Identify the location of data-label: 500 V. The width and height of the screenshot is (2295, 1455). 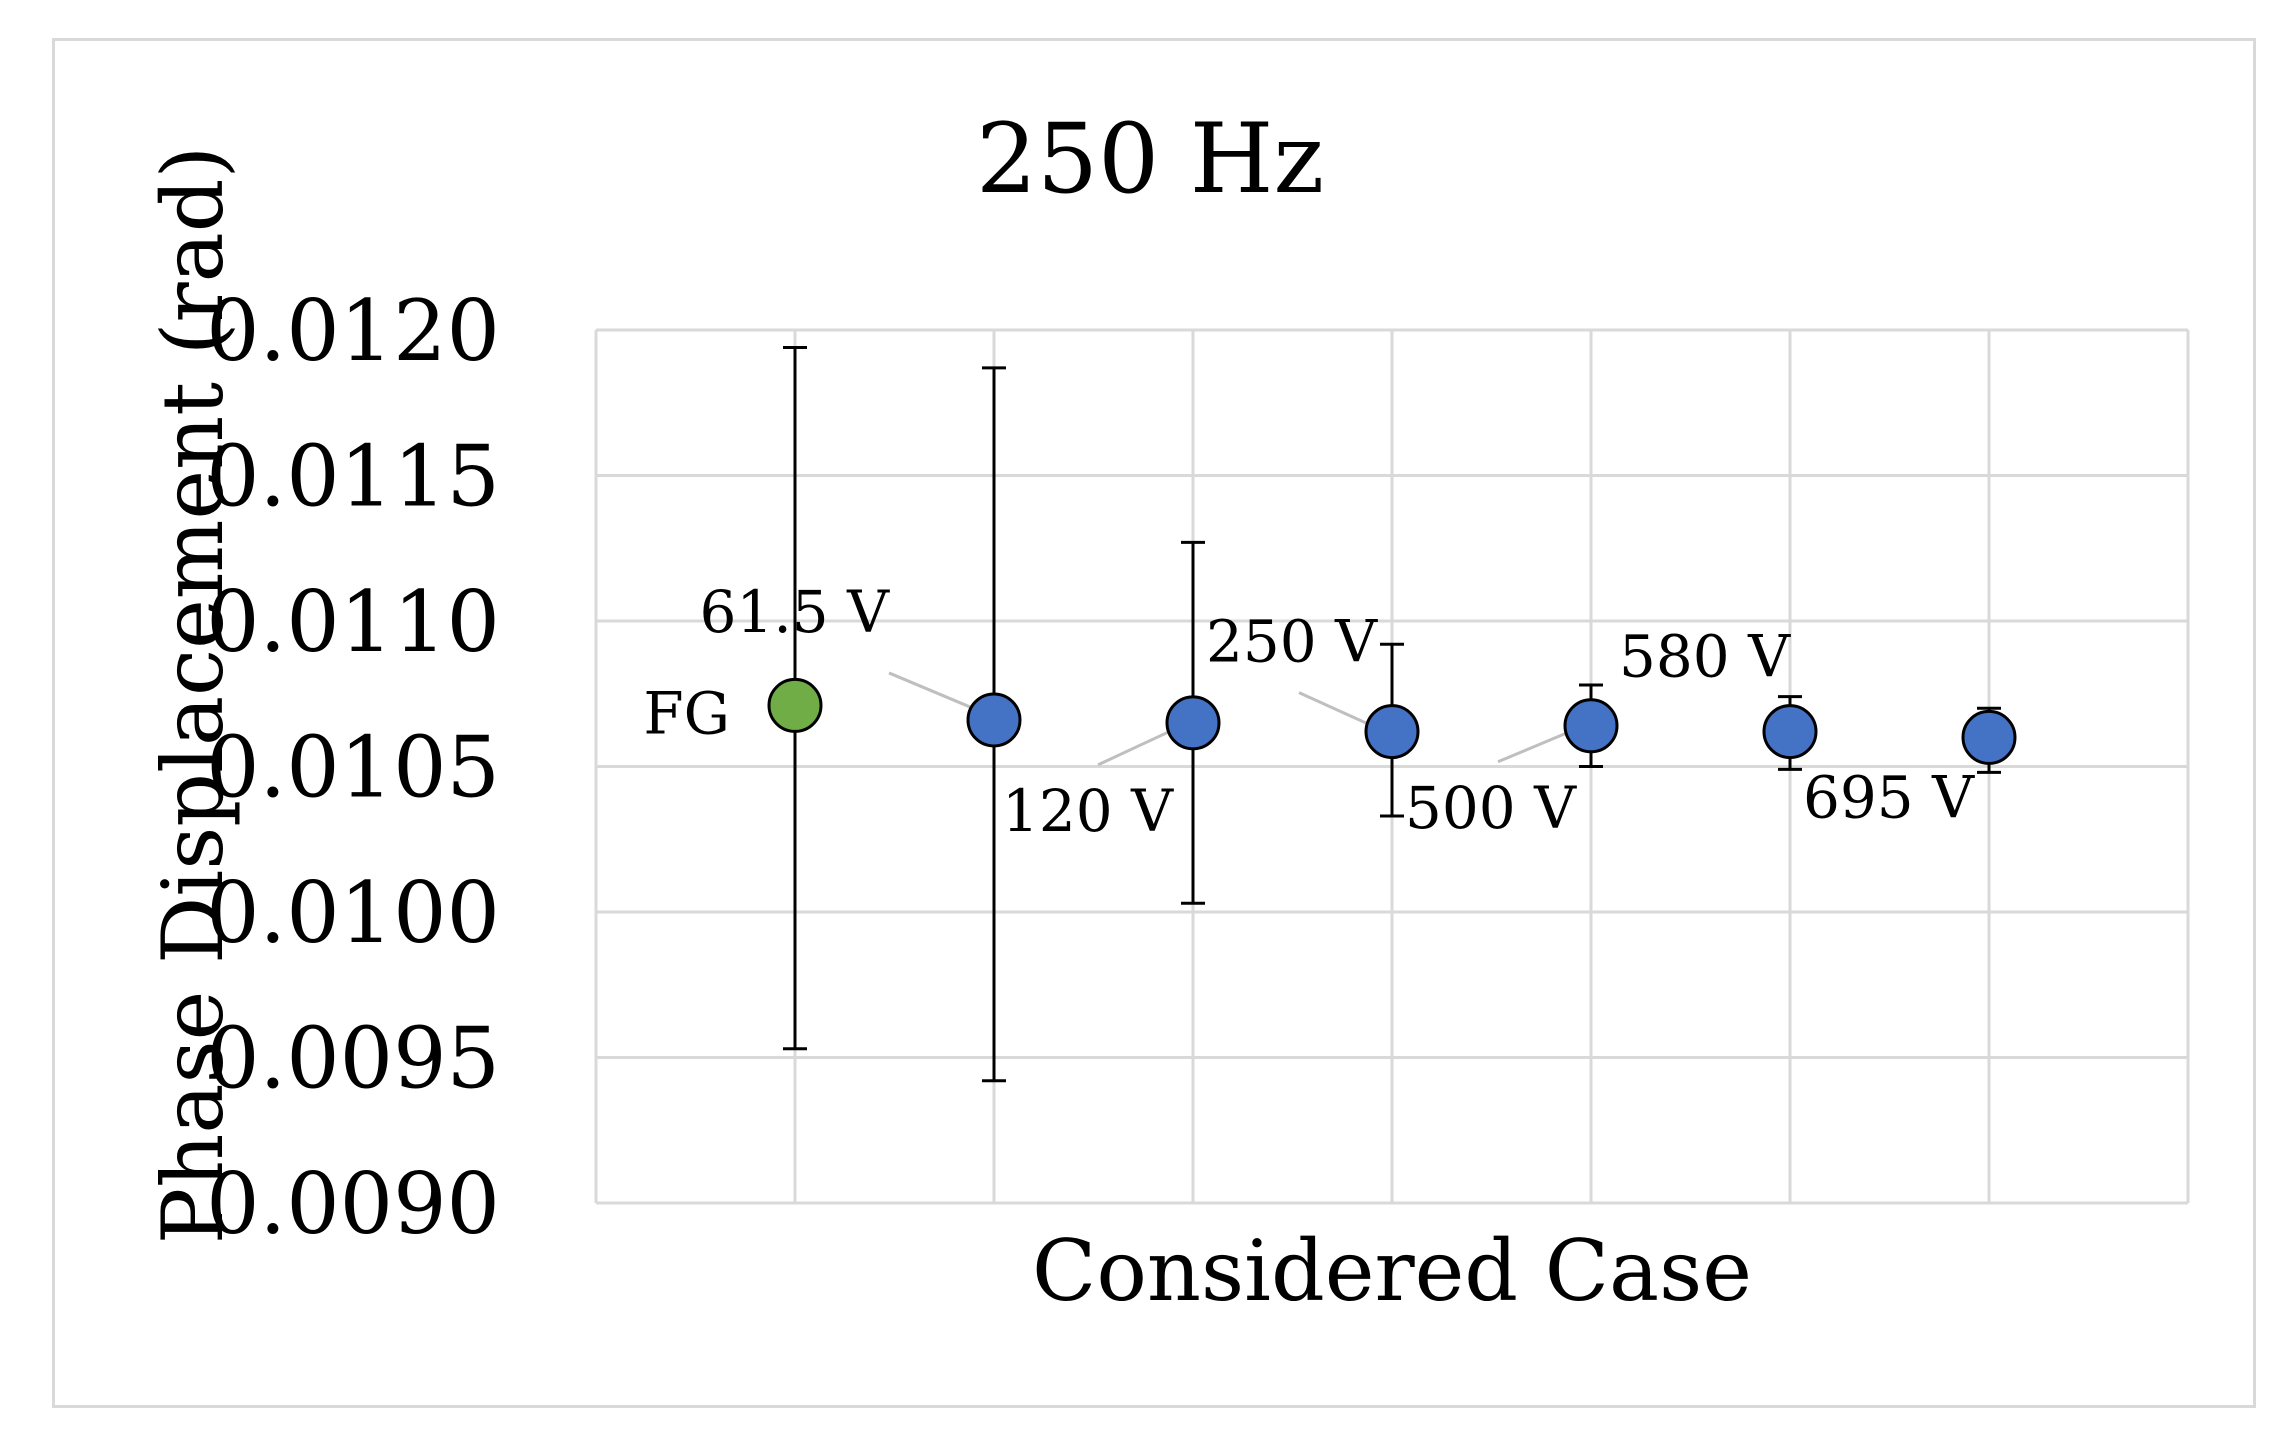
(1491, 808).